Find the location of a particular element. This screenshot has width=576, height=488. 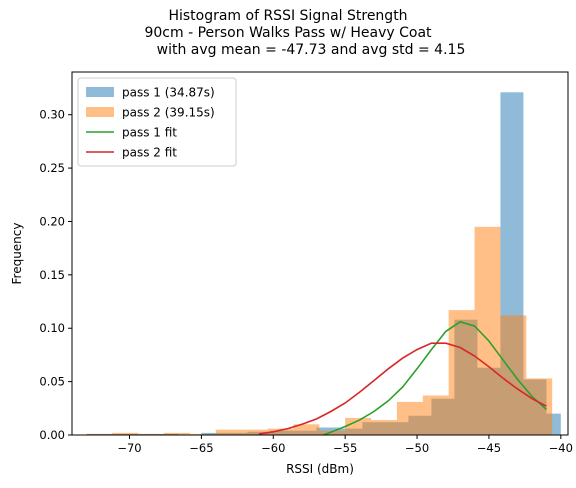

legend-label-series-4: pass 2 fit is located at coordinates (149, 153).